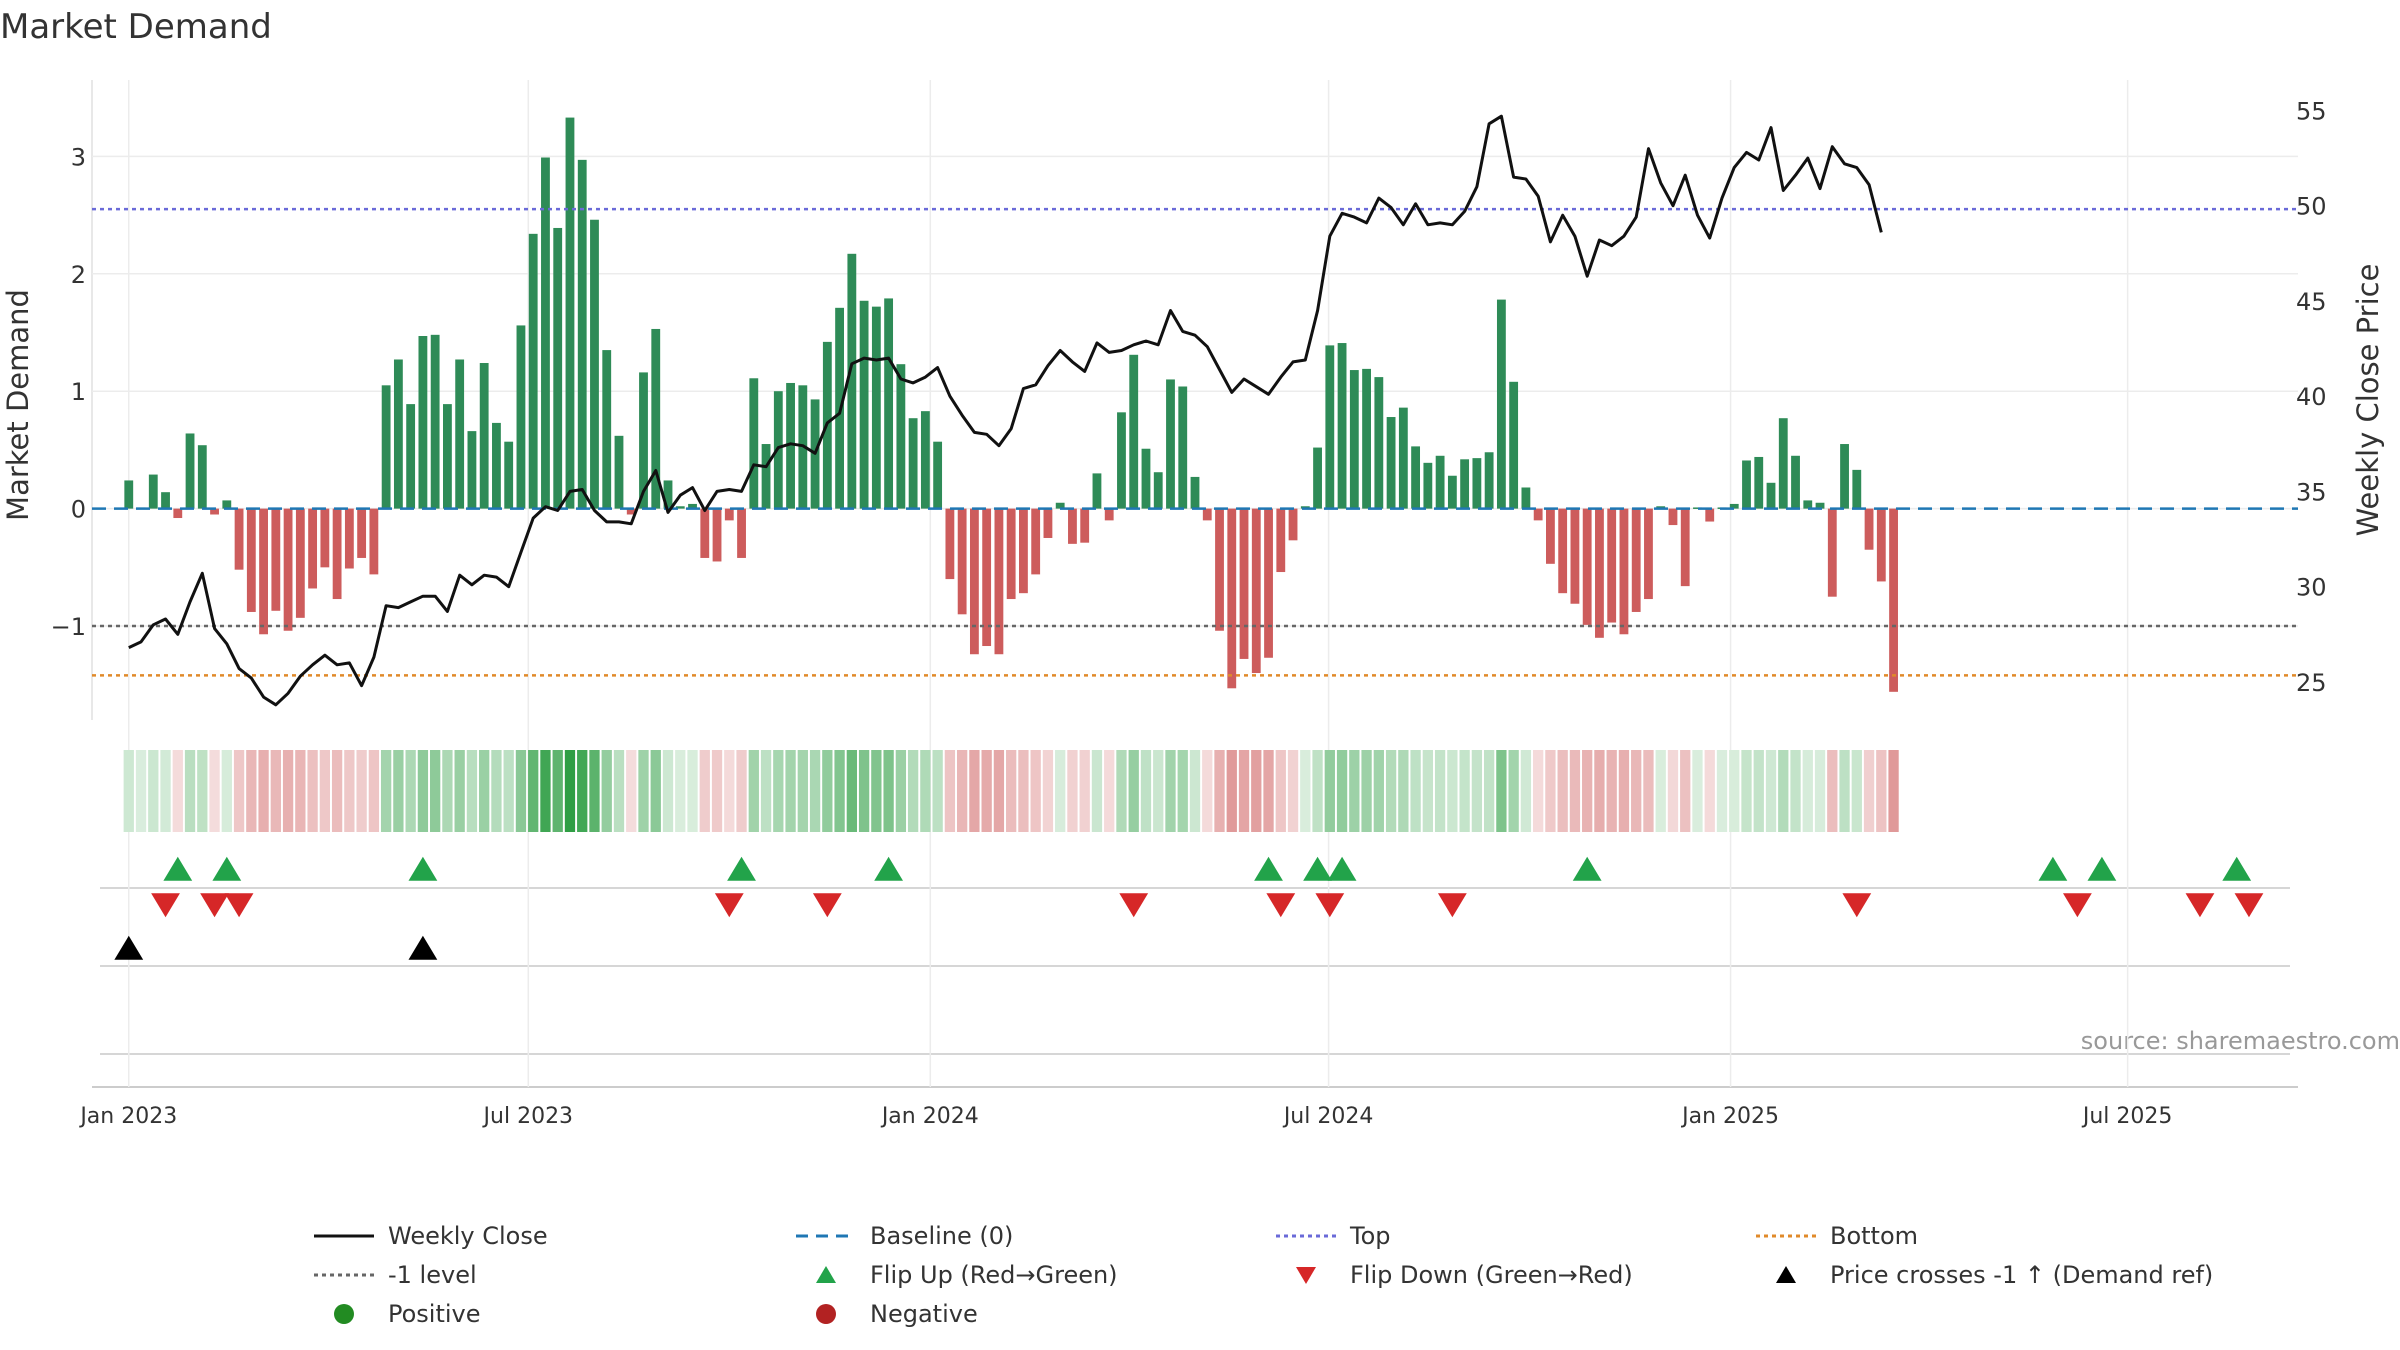 The image size is (2400, 1350). What do you see at coordinates (78, 157) in the screenshot?
I see `y-tick-label: 3` at bounding box center [78, 157].